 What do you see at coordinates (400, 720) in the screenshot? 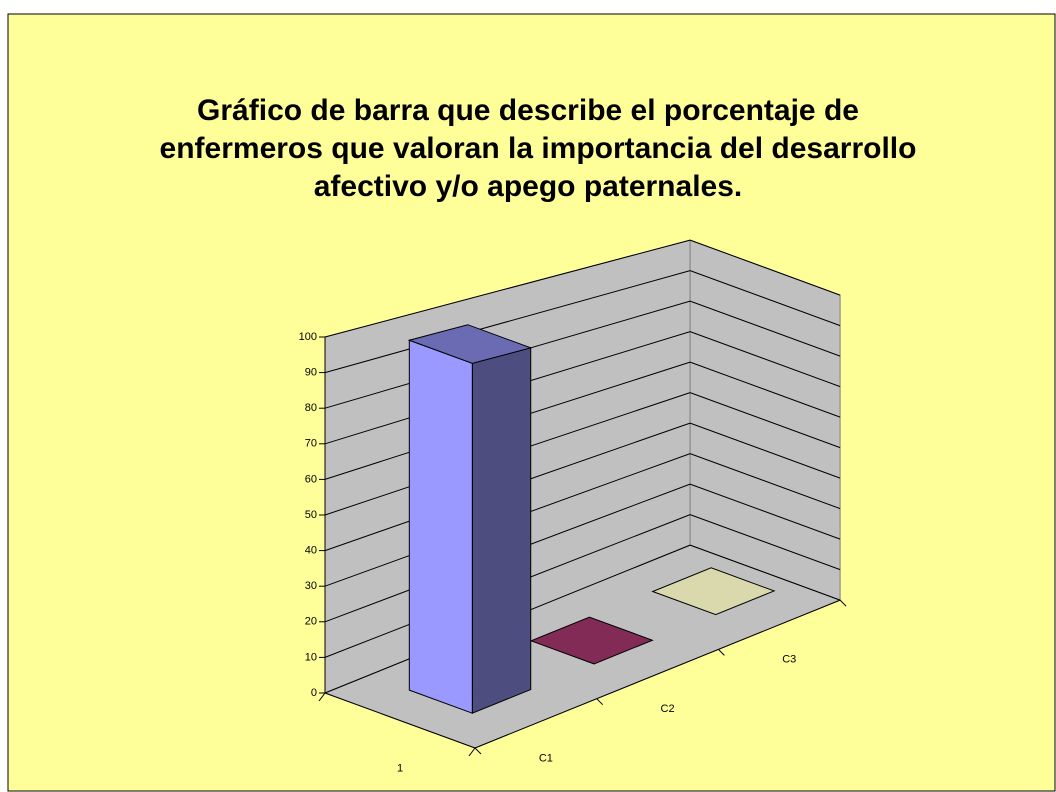
I see `x-axis` at bounding box center [400, 720].